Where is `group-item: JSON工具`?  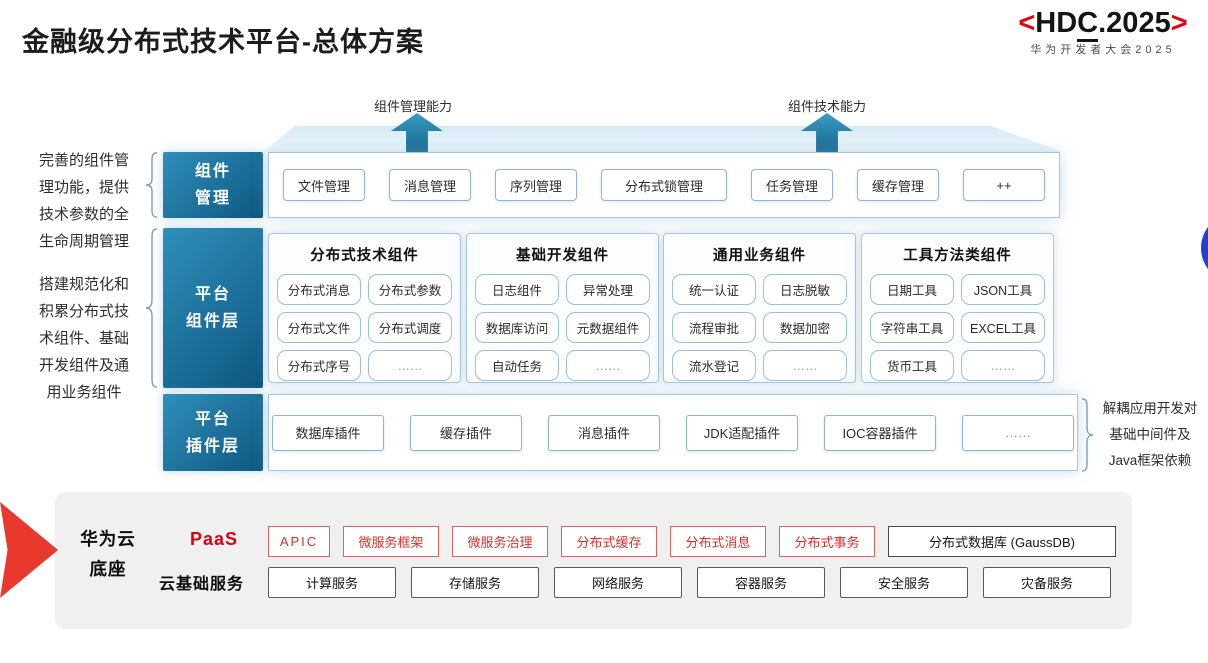
group-item: JSON工具 is located at coordinates (1003, 289).